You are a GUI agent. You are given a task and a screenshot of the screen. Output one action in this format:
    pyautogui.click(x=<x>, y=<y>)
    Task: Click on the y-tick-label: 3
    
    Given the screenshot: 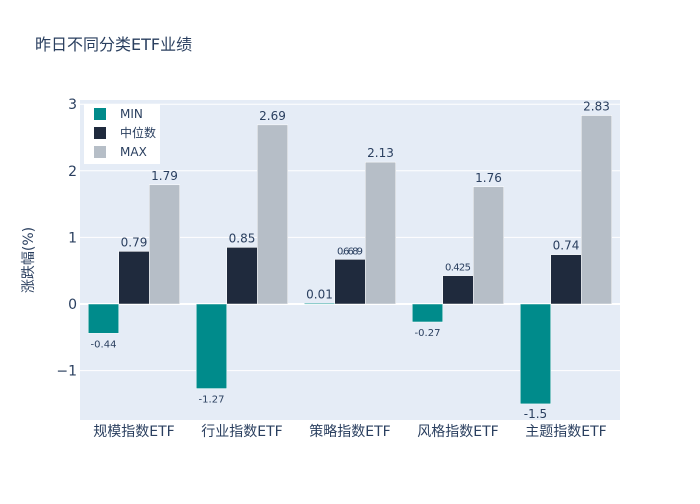 What is the action you would take?
    pyautogui.click(x=72, y=105)
    